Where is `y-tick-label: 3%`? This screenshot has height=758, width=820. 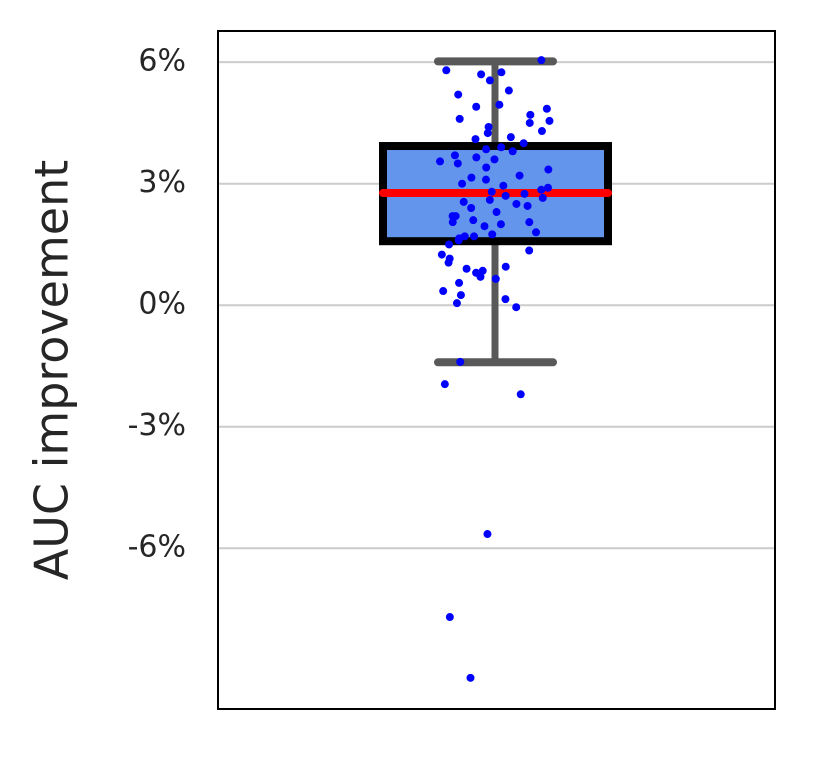
y-tick-label: 3% is located at coordinates (162, 182).